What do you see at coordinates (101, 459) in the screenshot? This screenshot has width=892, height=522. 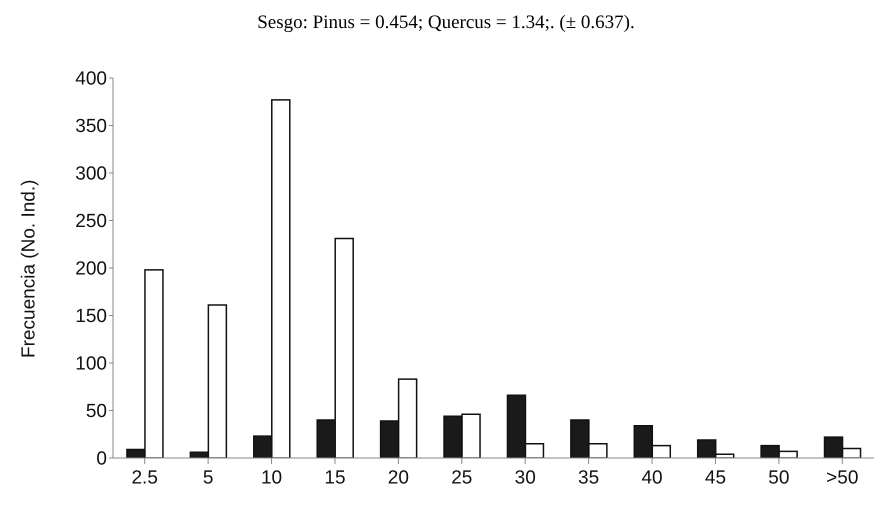 I see `y-tick-label: 0` at bounding box center [101, 459].